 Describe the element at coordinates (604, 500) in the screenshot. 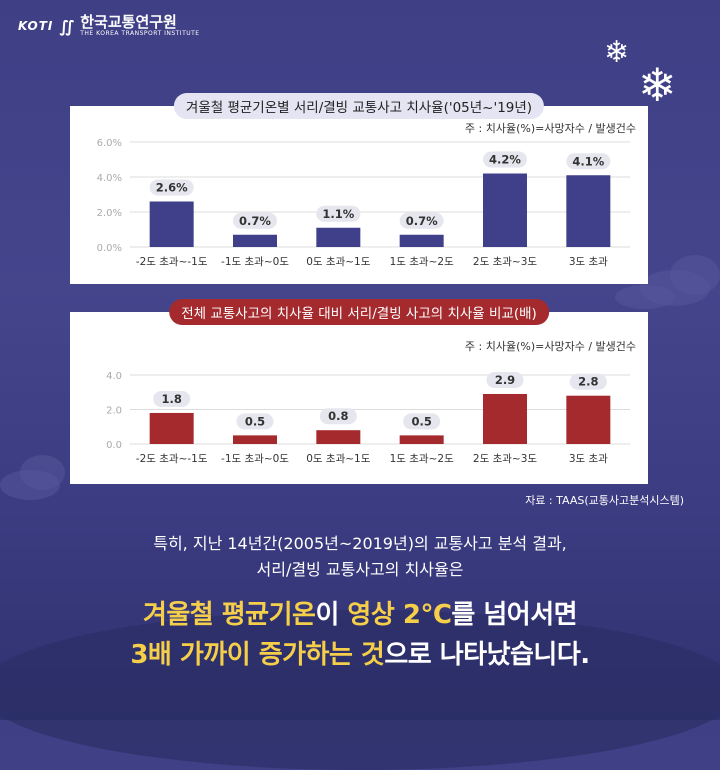

I see `source-note: 자료 : TAAS(교통사고분석시스템)` at that location.